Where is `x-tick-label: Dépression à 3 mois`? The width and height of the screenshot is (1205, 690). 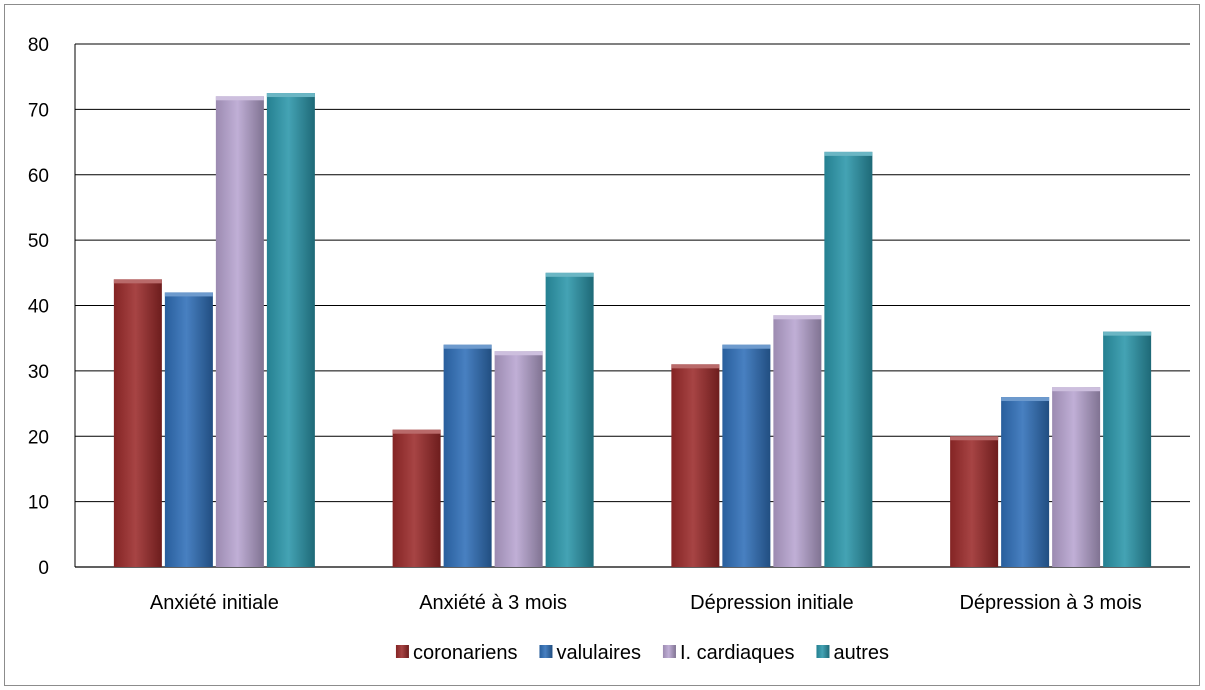
x-tick-label: Dépression à 3 mois is located at coordinates (1050, 603).